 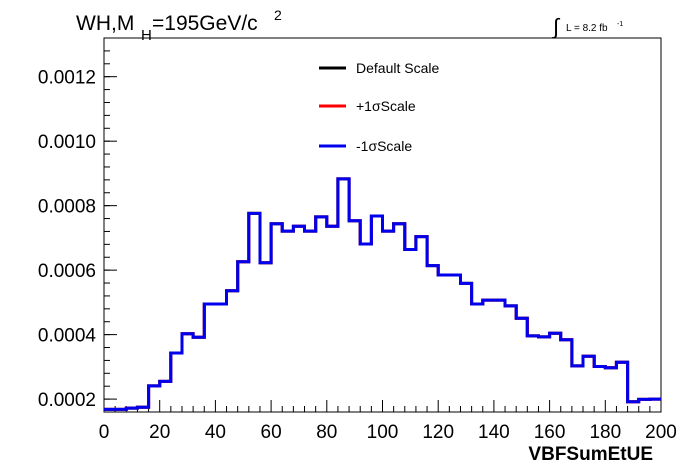 I want to click on legend: Default Scale +1σScale -1σScale, so click(x=379, y=107).